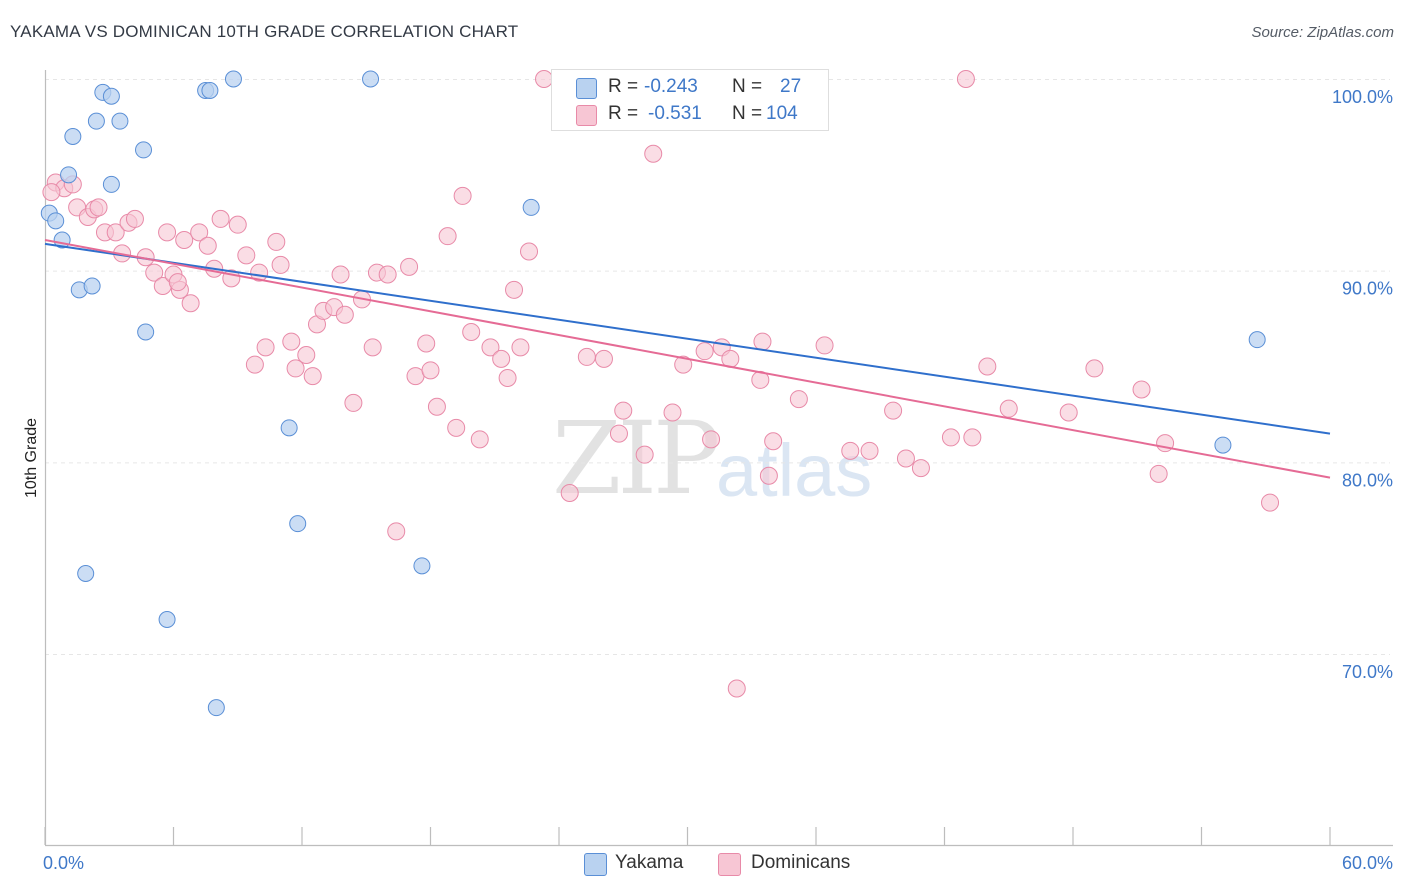 This screenshot has height=892, width=1406. Describe the element at coordinates (31, 458) in the screenshot. I see `y-axis-title: 10th Grade` at that location.